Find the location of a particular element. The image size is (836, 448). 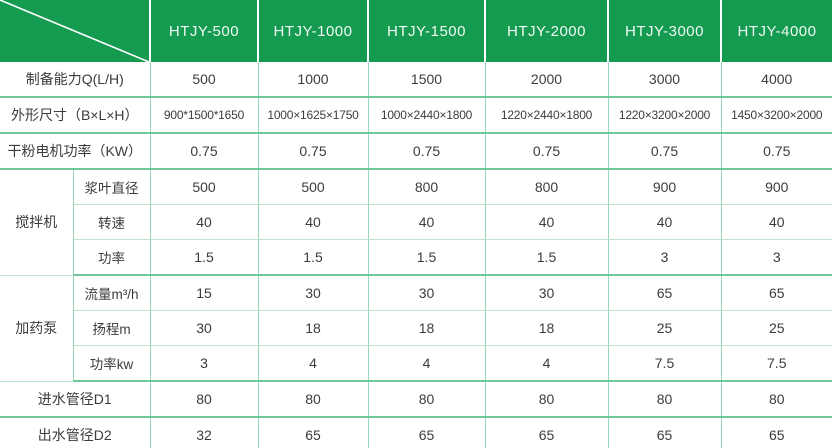

value-cell: 1000×1625×1750 is located at coordinates (313, 115).